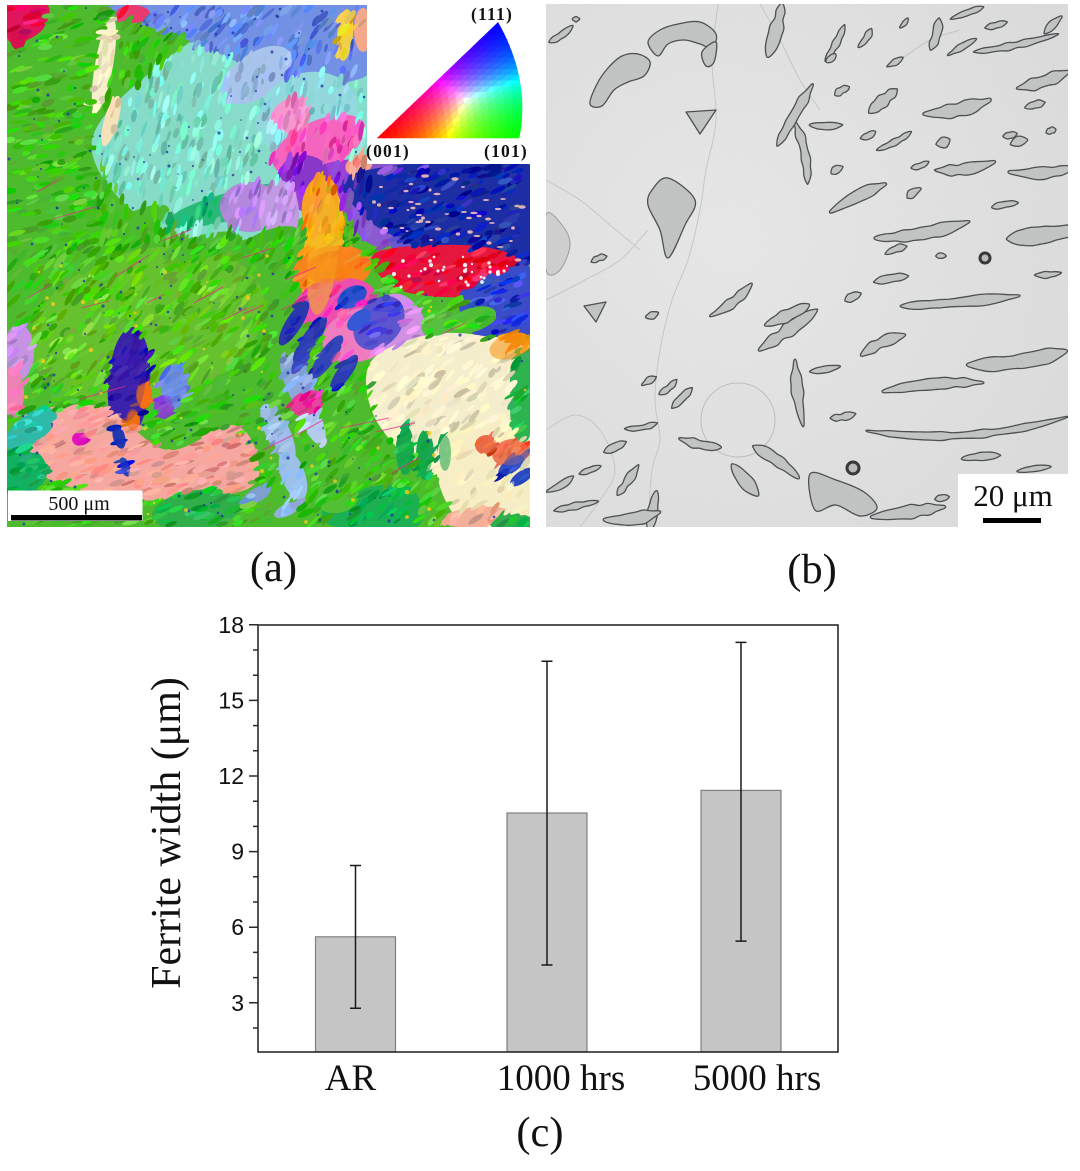  What do you see at coordinates (231, 776) in the screenshot?
I see `svg-text: 12` at bounding box center [231, 776].